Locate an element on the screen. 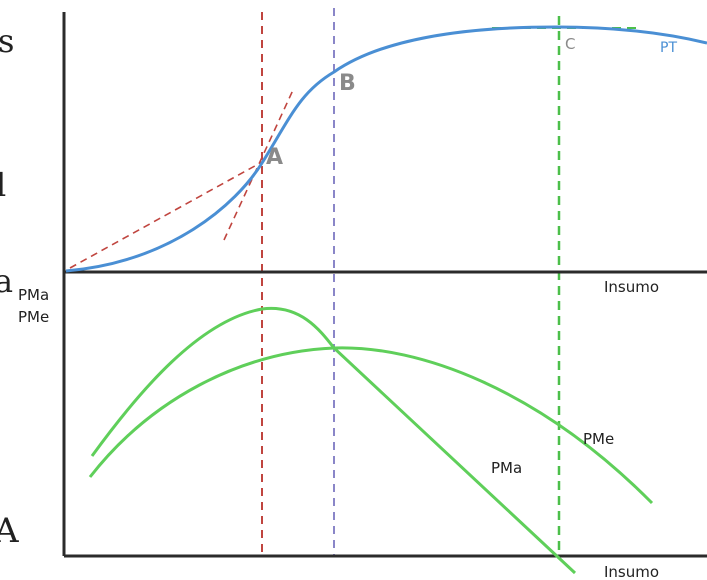 The height and width of the screenshot is (580, 707). point-label-b: B is located at coordinates (347, 83).